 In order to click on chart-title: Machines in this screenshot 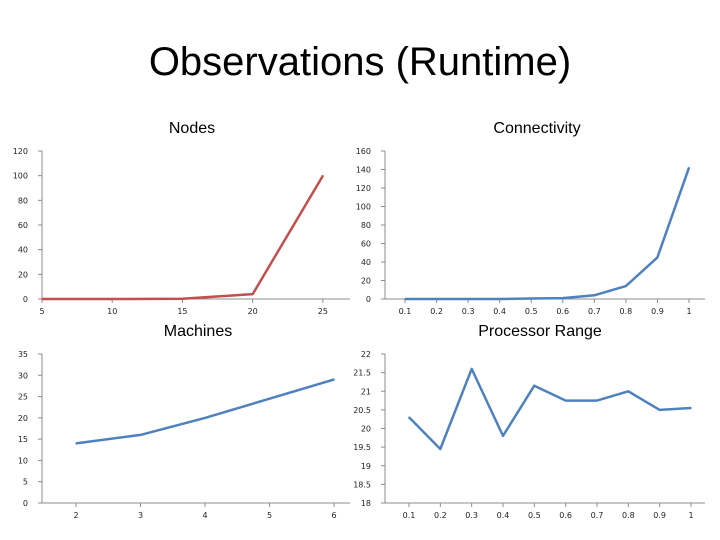, I will do `click(198, 331)`.